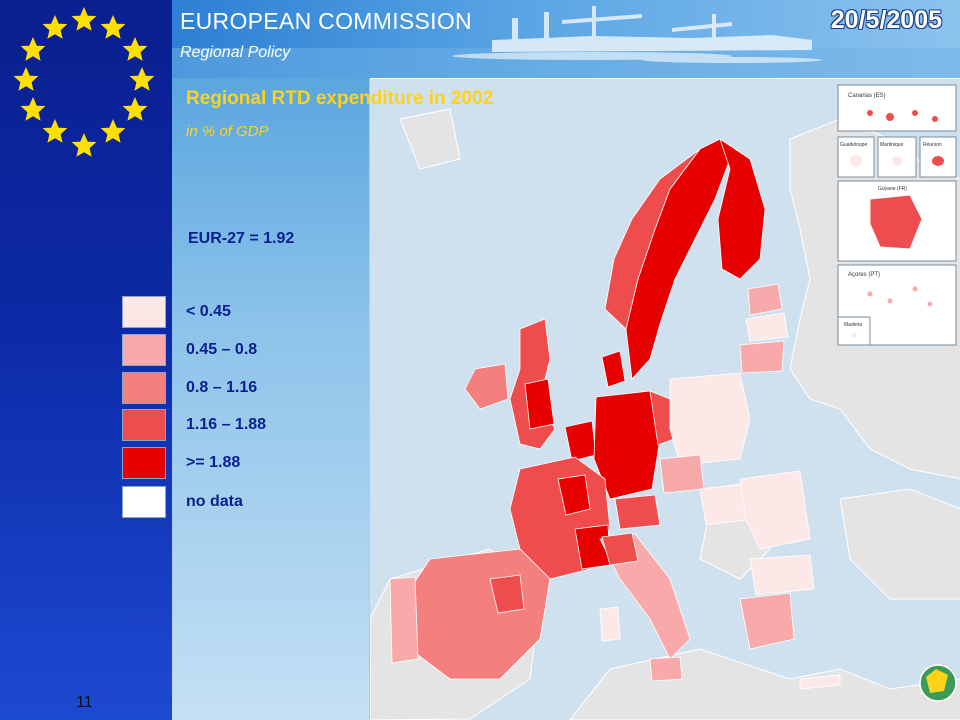  What do you see at coordinates (208, 311) in the screenshot?
I see `legend-label: < 0.45` at bounding box center [208, 311].